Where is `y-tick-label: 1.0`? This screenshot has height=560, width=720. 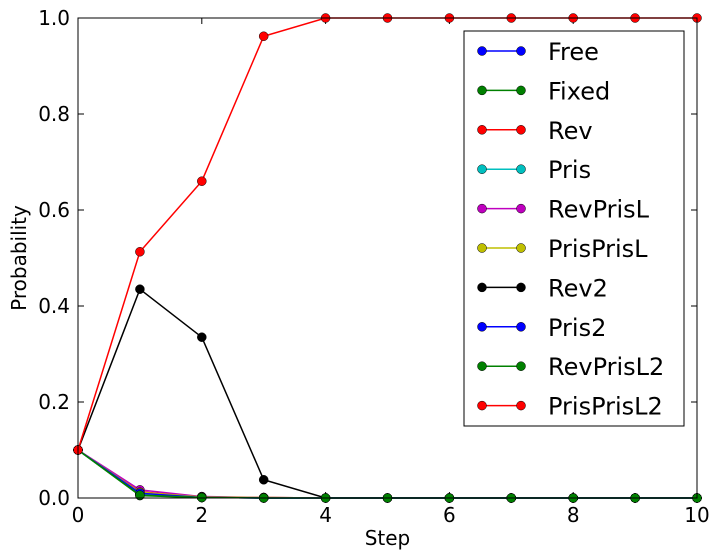
y-tick-label: 1.0 is located at coordinates (54, 18).